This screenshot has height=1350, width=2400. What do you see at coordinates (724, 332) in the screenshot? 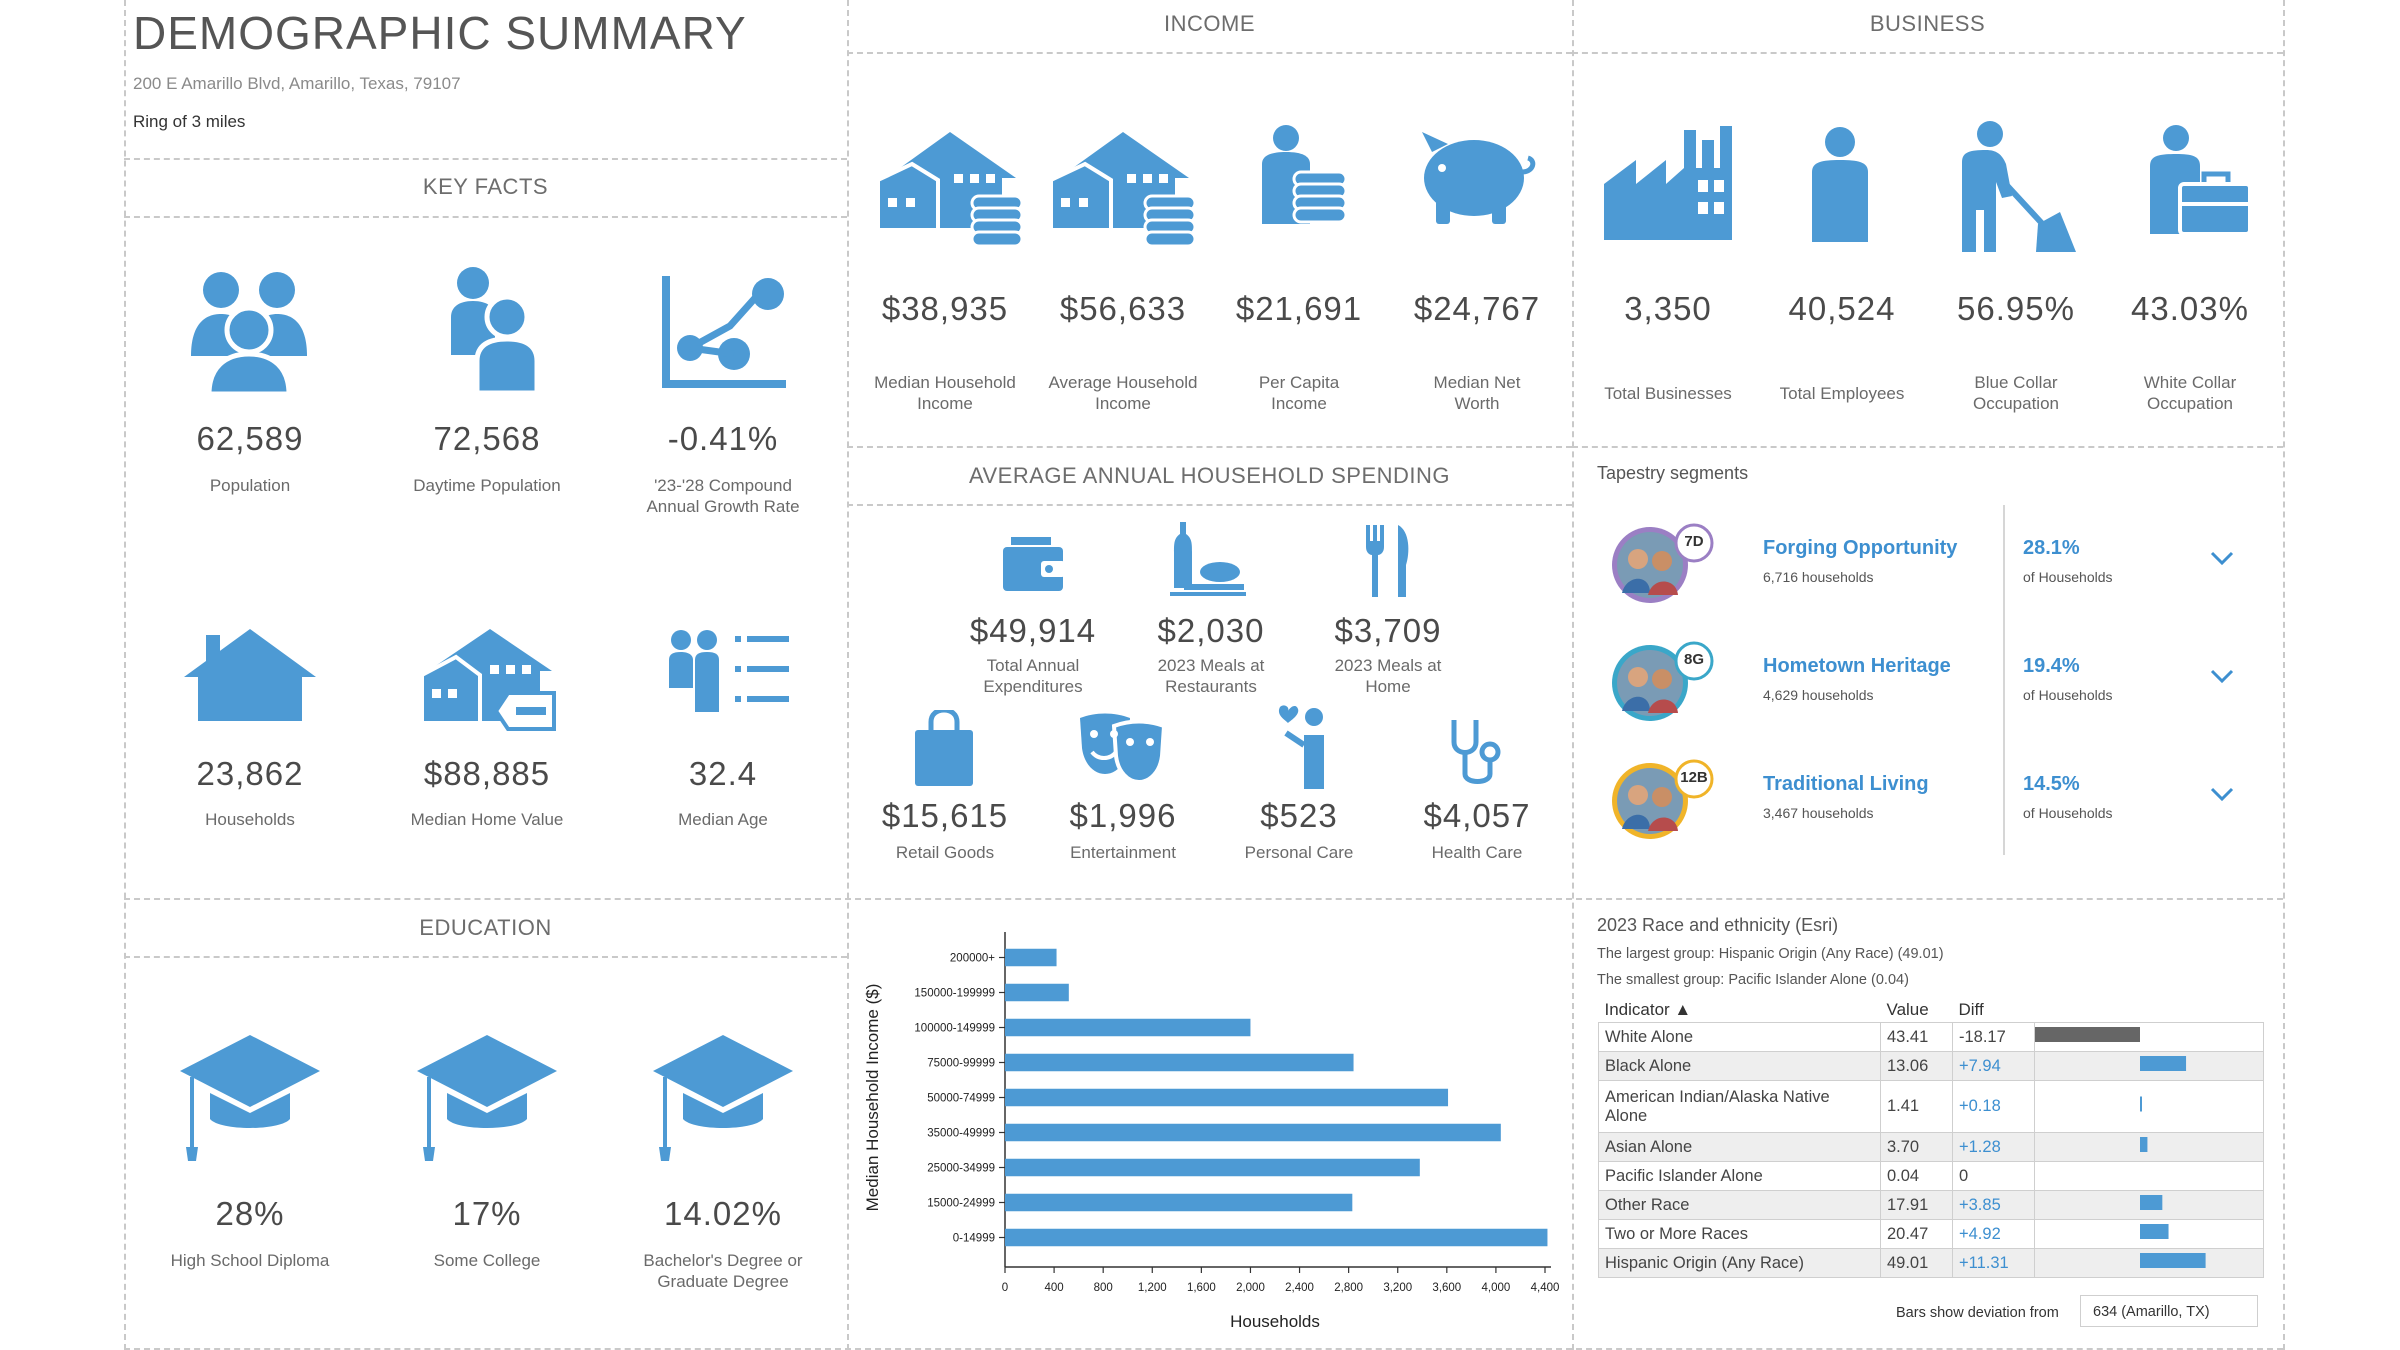
I see `trend-line-icon` at bounding box center [724, 332].